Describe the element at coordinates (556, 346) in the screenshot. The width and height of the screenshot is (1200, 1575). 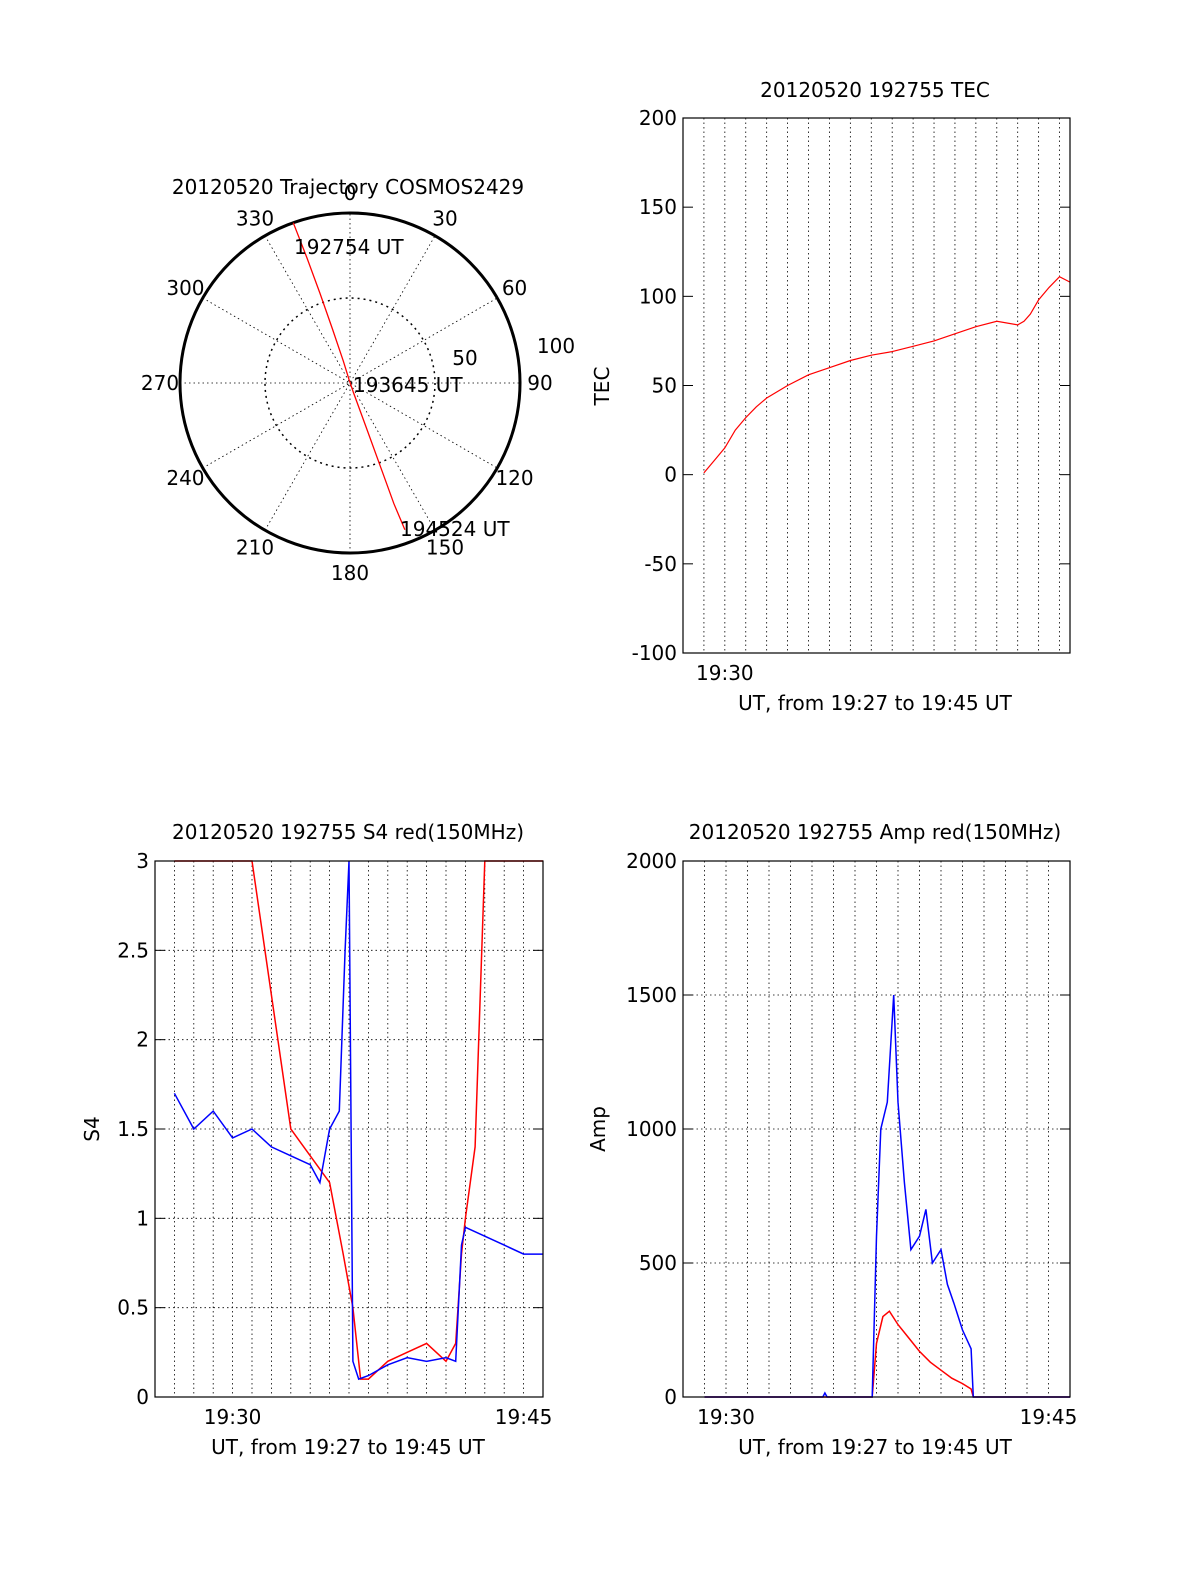
I see `radial-label-100: 100` at that location.